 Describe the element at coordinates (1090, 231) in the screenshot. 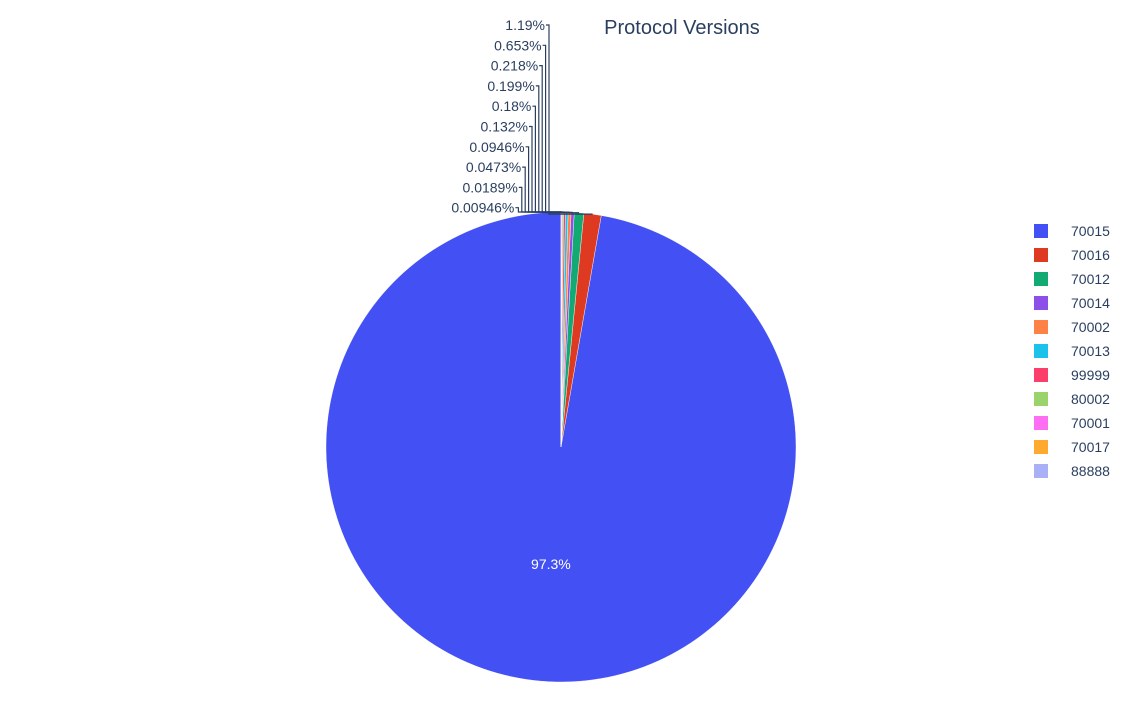

I see `legend-label: 70015` at that location.